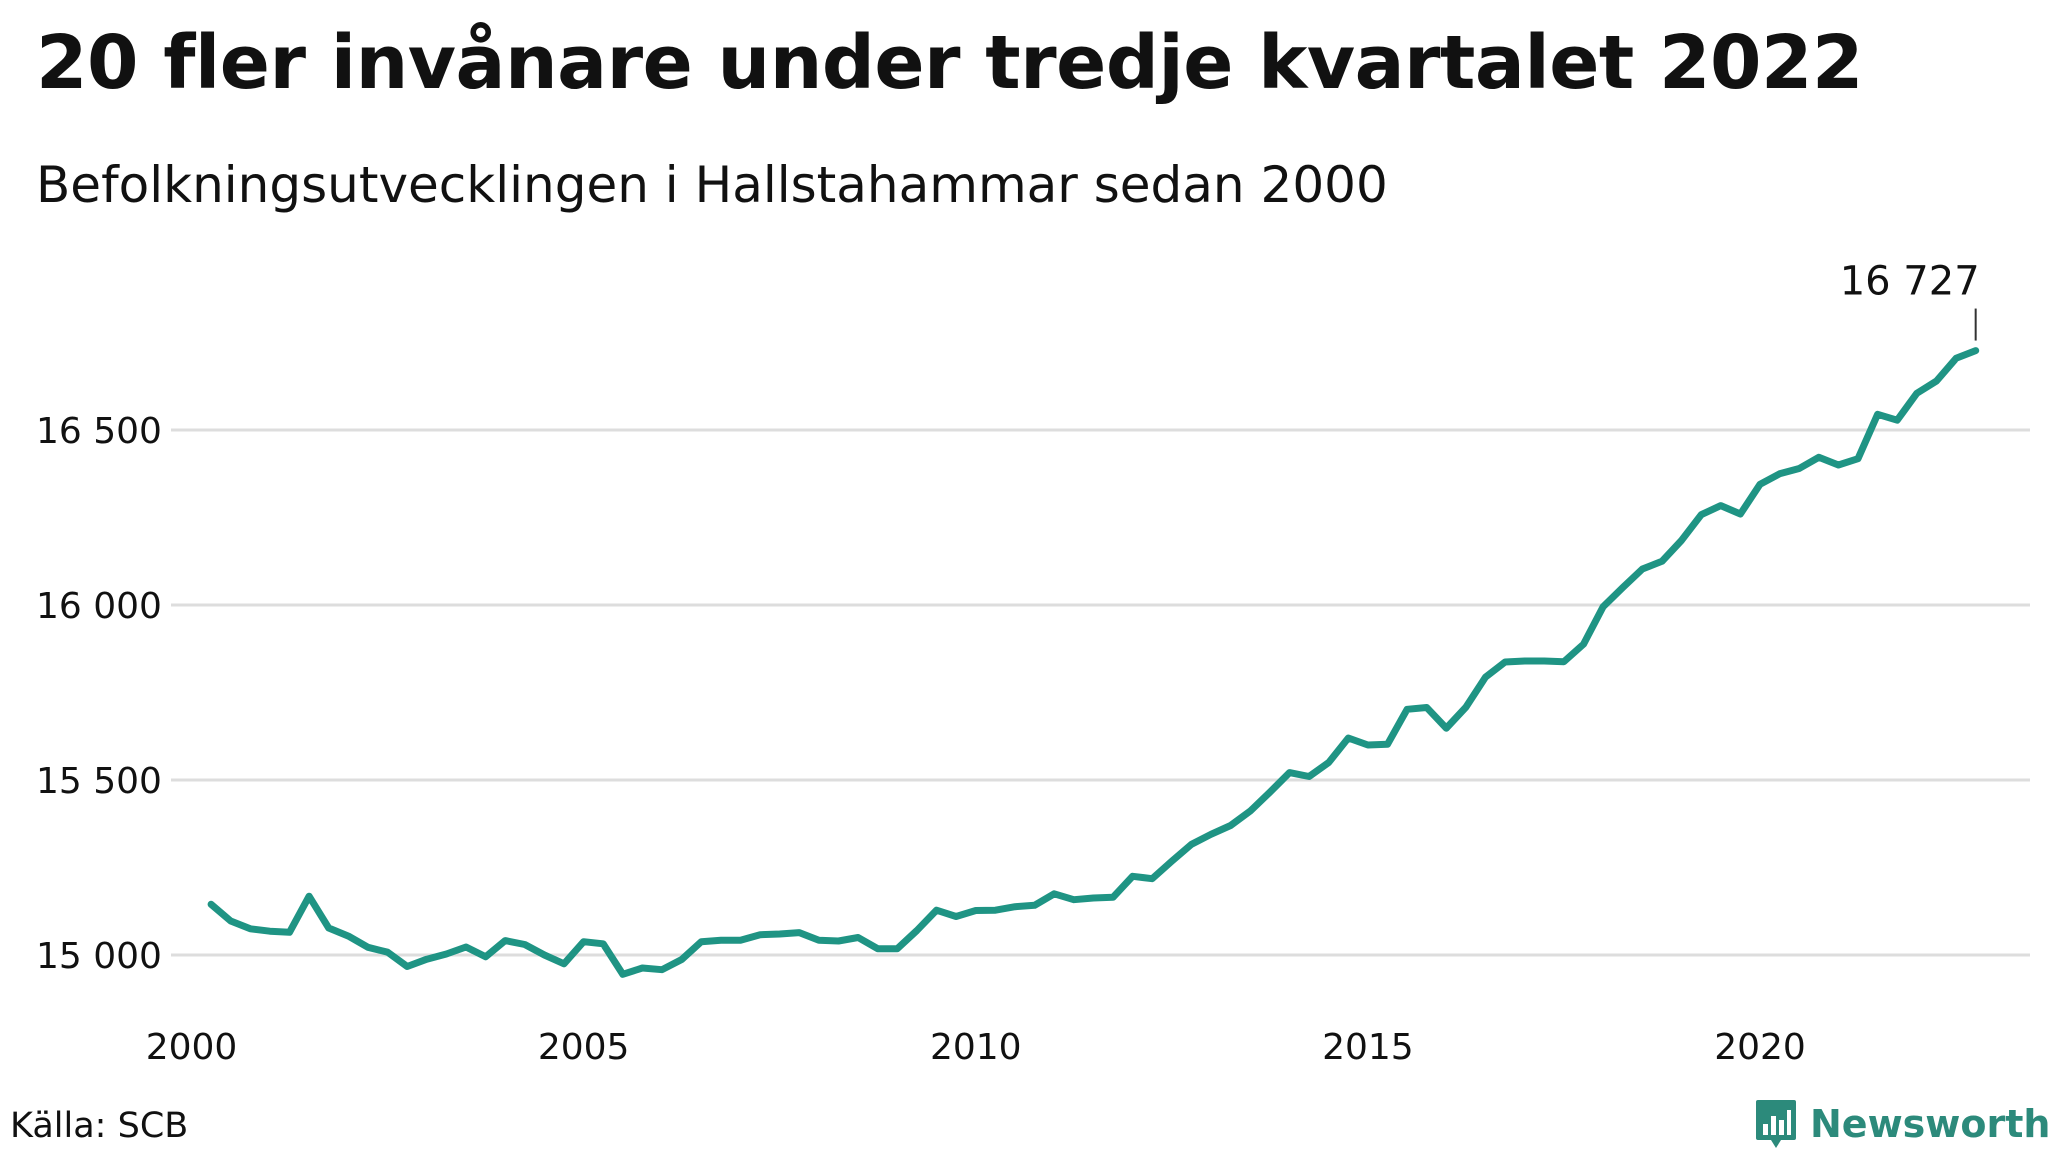 This screenshot has width=2048, height=1152. I want to click on x-tick-label: 2020, so click(1760, 1047).